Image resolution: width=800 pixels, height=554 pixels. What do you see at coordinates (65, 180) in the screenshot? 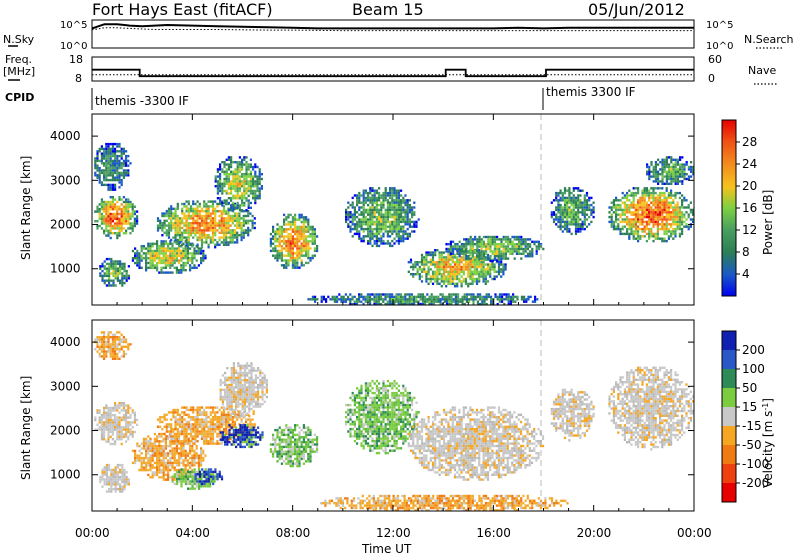
I see `power-range-tick-label: 3000` at bounding box center [65, 180].